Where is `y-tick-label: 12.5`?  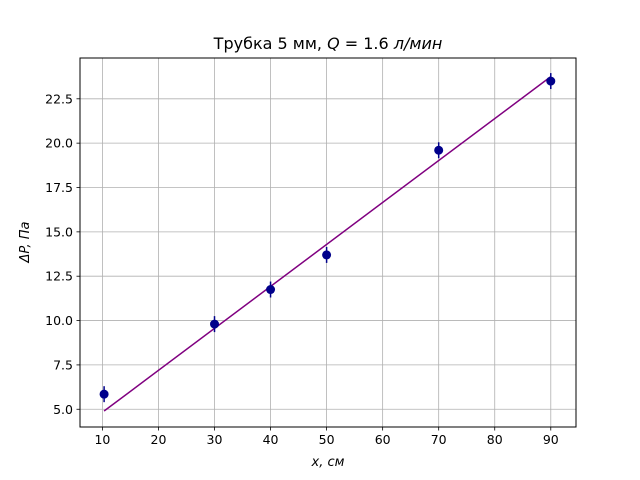
y-tick-label: 12.5 is located at coordinates (59, 276).